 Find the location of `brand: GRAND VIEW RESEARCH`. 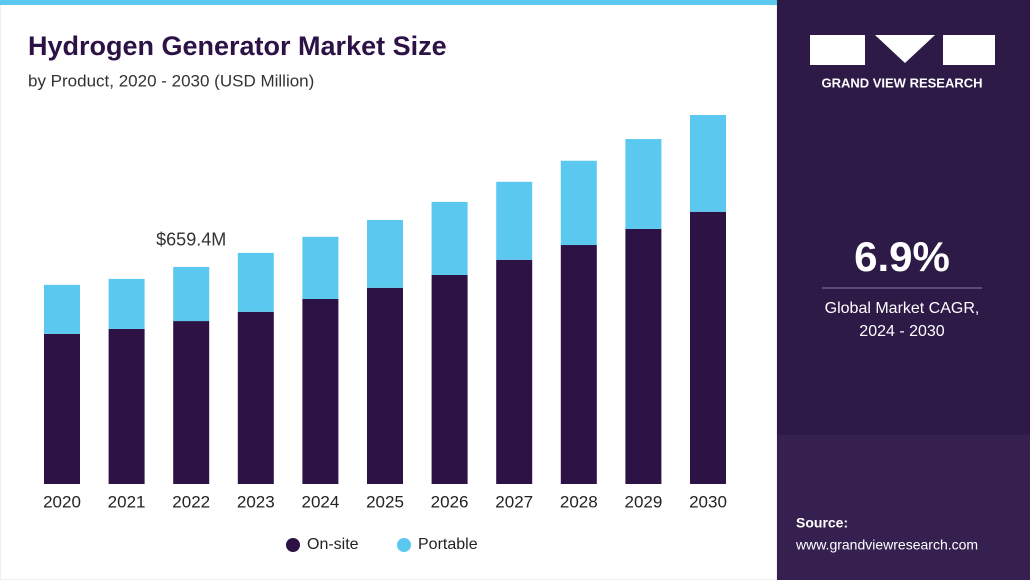

brand: GRAND VIEW RESEARCH is located at coordinates (901, 82).